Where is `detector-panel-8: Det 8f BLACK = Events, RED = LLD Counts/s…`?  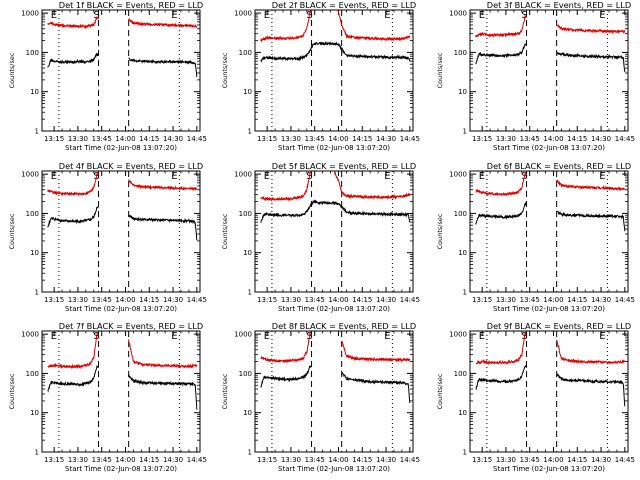
detector-panel-8: Det 8f BLACK = Events, RED = LLD Counts/s… is located at coordinates (320, 397).